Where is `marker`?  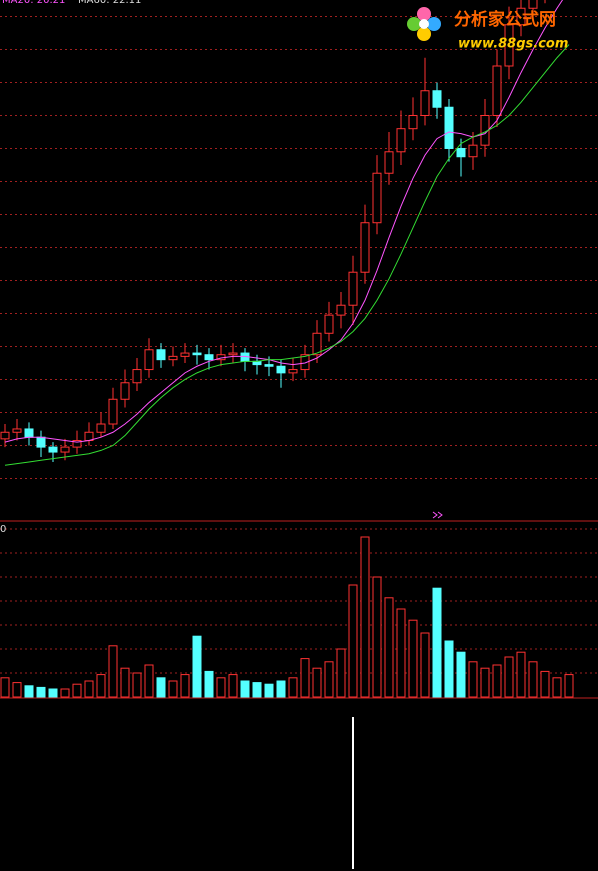 marker is located at coordinates (437, 515).